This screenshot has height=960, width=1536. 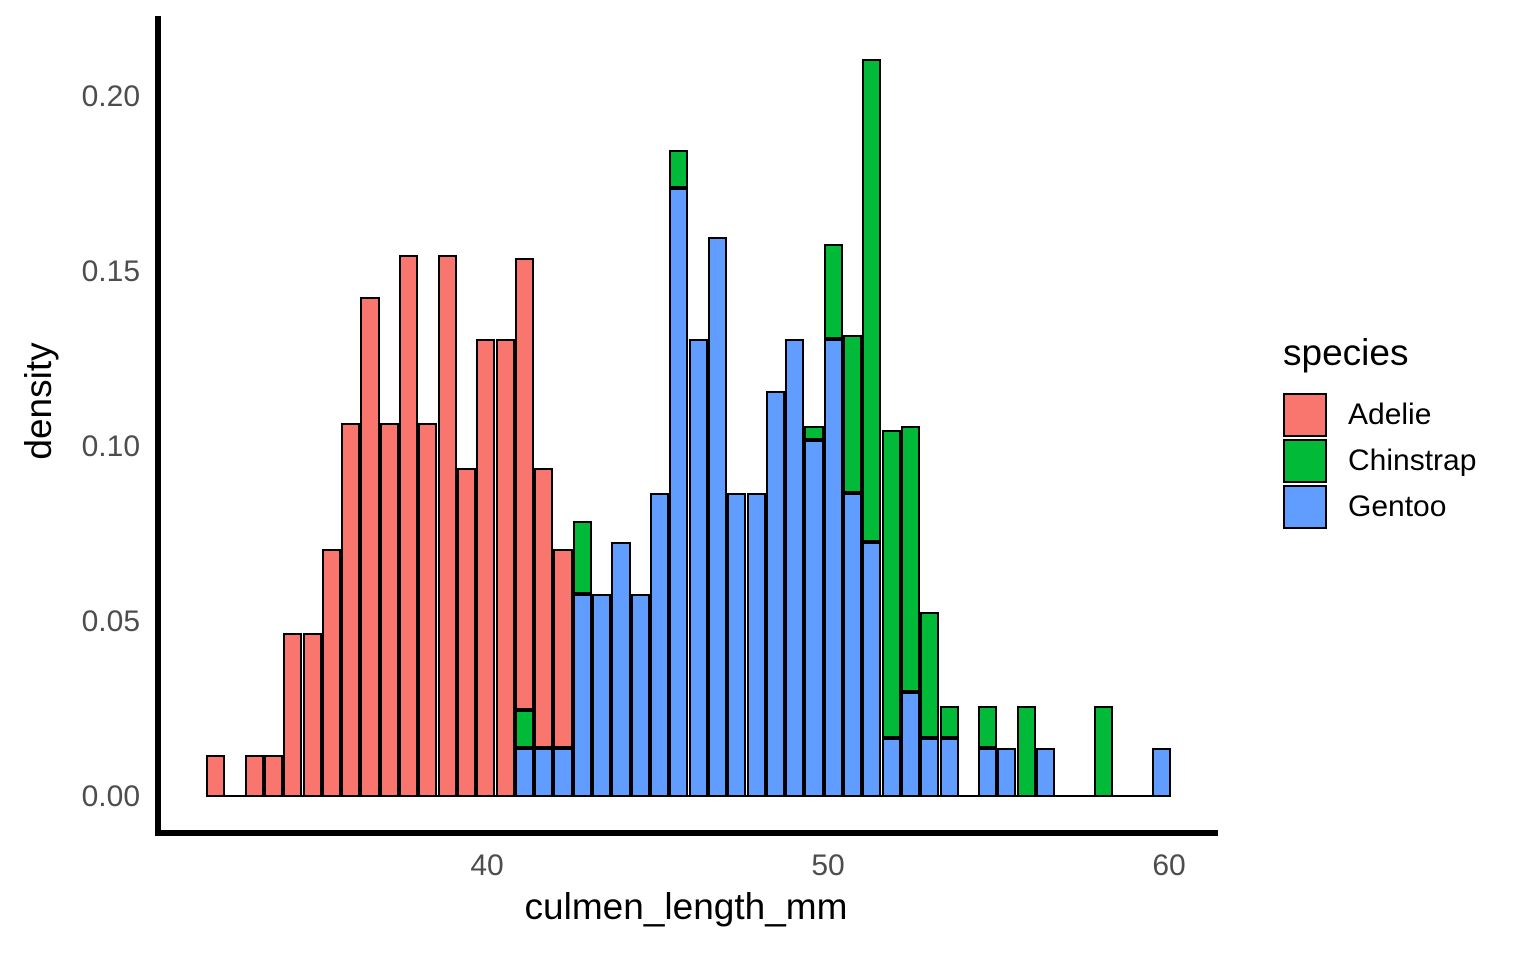 I want to click on x-tick-label: 50, so click(x=828, y=865).